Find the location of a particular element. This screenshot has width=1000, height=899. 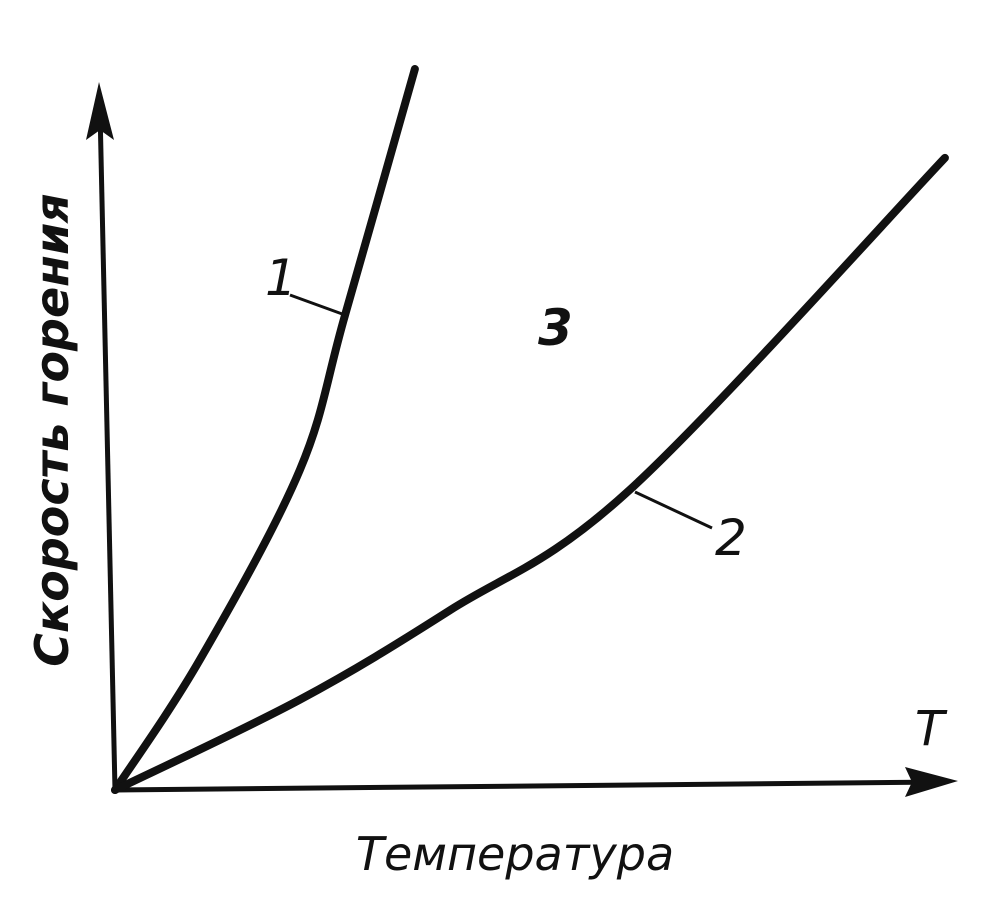

x-axis-arrow is located at coordinates (931, 782).